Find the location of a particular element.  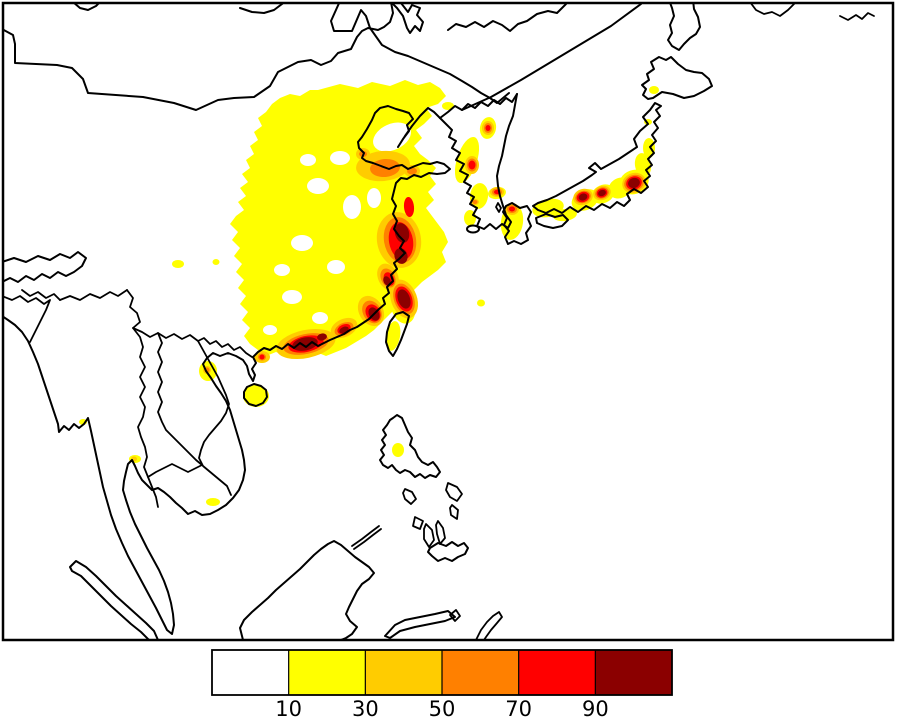

coastline-luzon is located at coordinates (410, 446).